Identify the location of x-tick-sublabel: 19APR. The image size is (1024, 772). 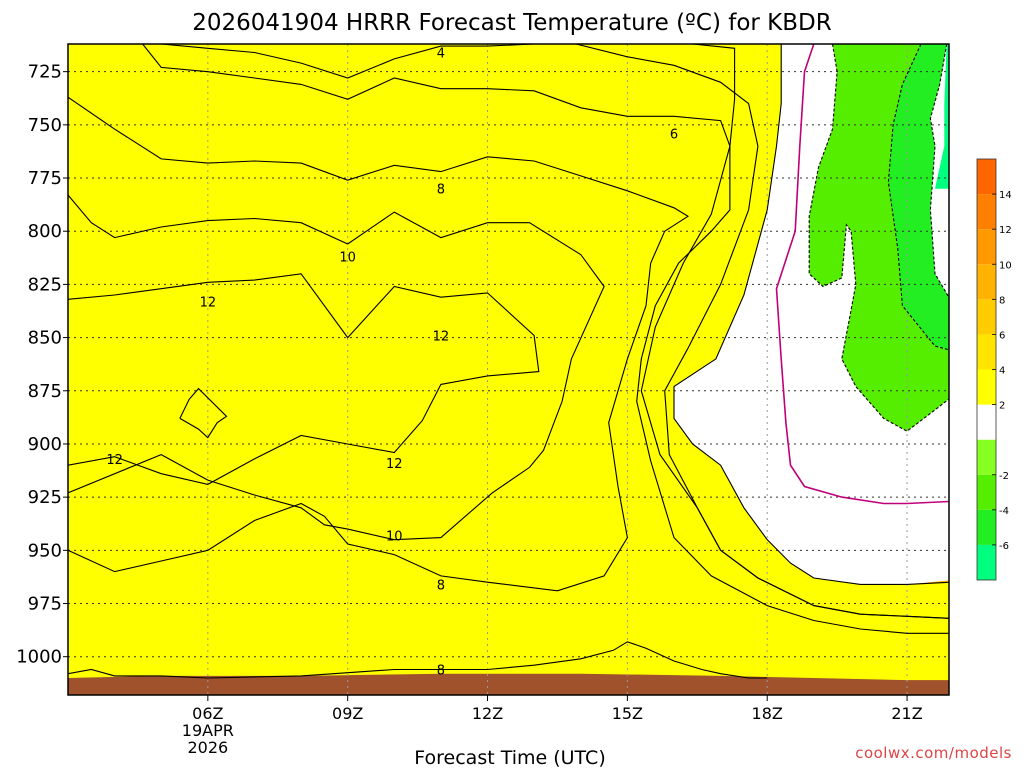
(208, 730).